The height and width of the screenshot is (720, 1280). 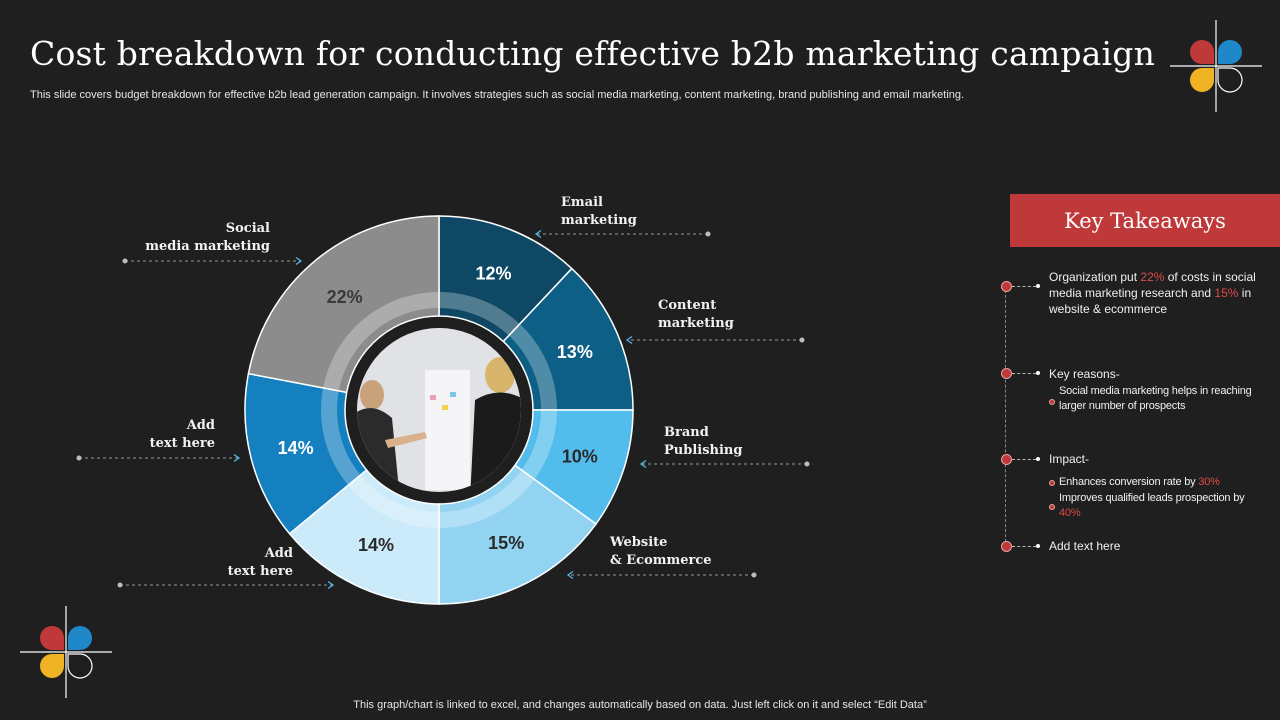 What do you see at coordinates (207, 237) in the screenshot?
I see `category-label: Social media marketing` at bounding box center [207, 237].